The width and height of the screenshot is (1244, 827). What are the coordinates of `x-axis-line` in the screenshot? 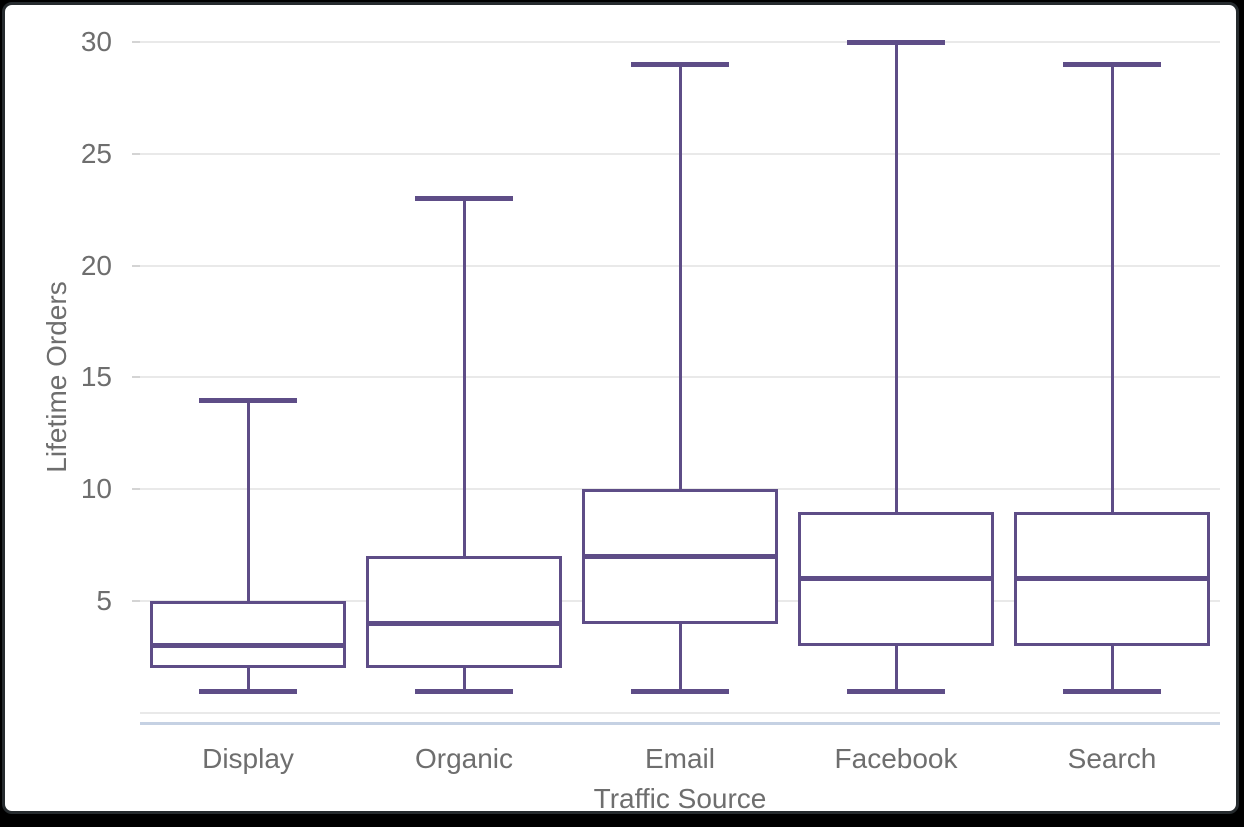 It's located at (680, 723).